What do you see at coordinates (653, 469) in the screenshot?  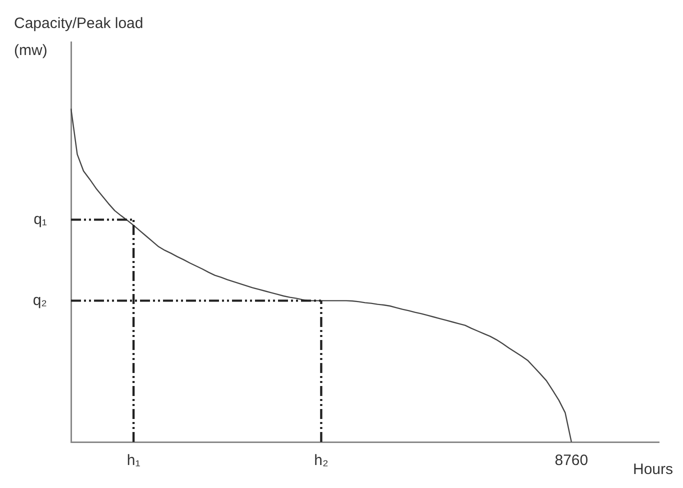 I see `x-axis-title: Hours` at bounding box center [653, 469].